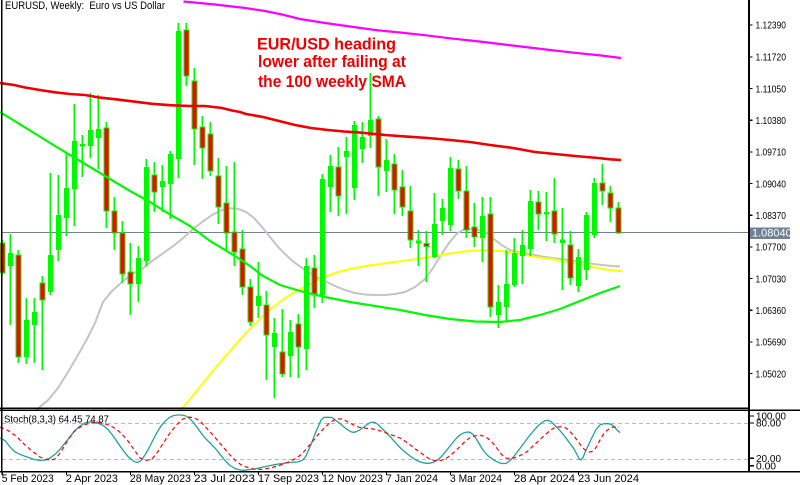 This screenshot has height=485, width=800. I want to click on svg-text: 17 Sep 2023, so click(288, 479).